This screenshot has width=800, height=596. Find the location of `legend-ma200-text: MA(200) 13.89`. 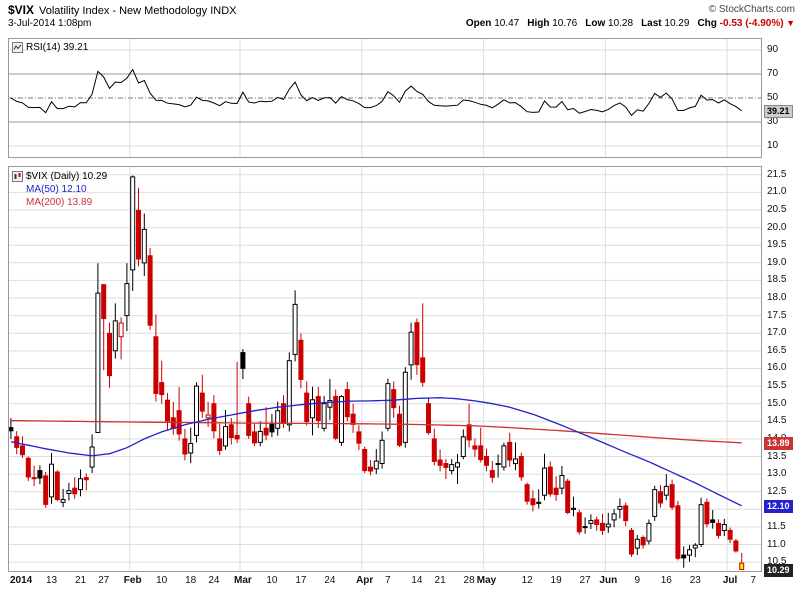

legend-ma200-text: MA(200) 13.89 is located at coordinates (59, 202).